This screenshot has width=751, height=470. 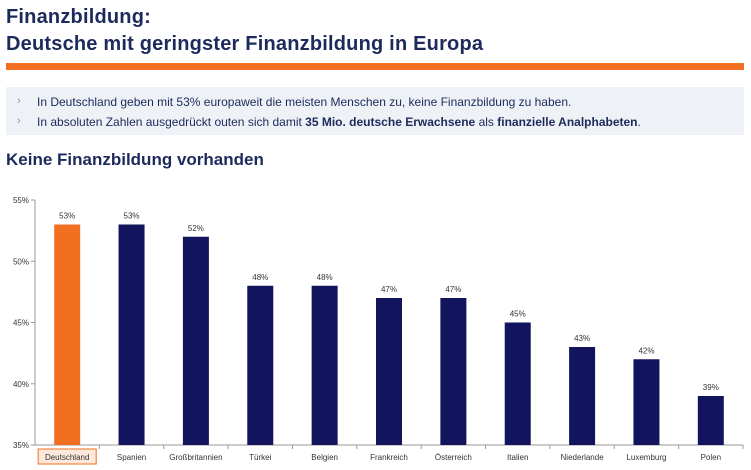 I want to click on bullet-text-2c: als, so click(x=486, y=122).